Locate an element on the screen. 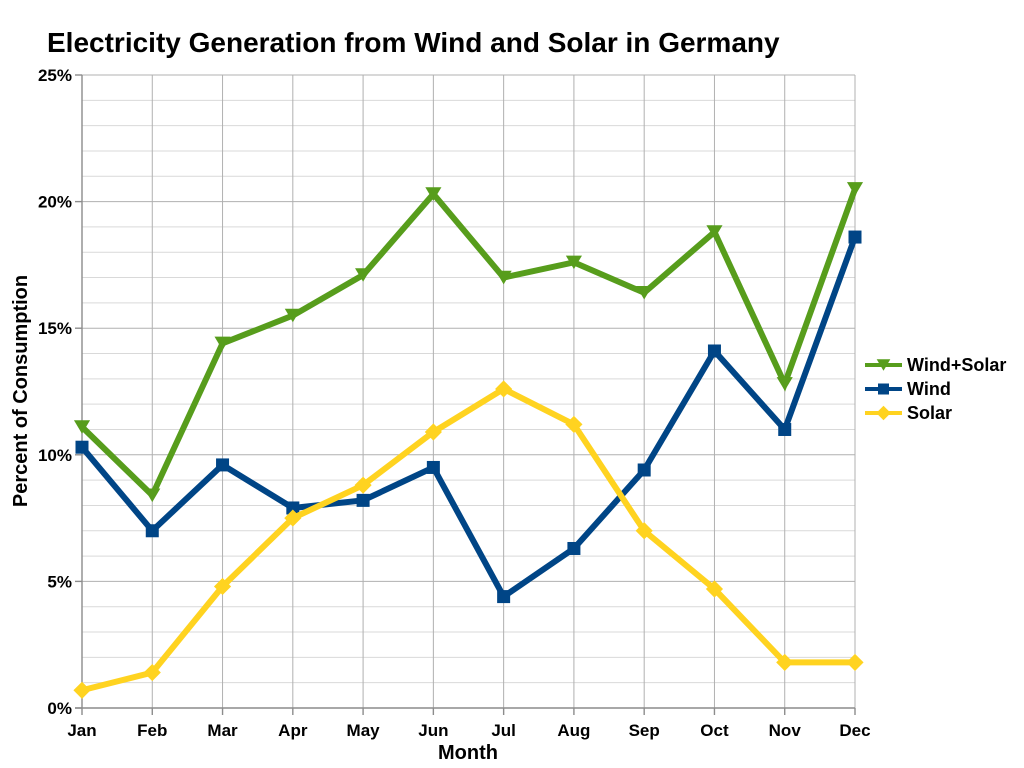  legend-label-wind: Wind is located at coordinates (929, 389).